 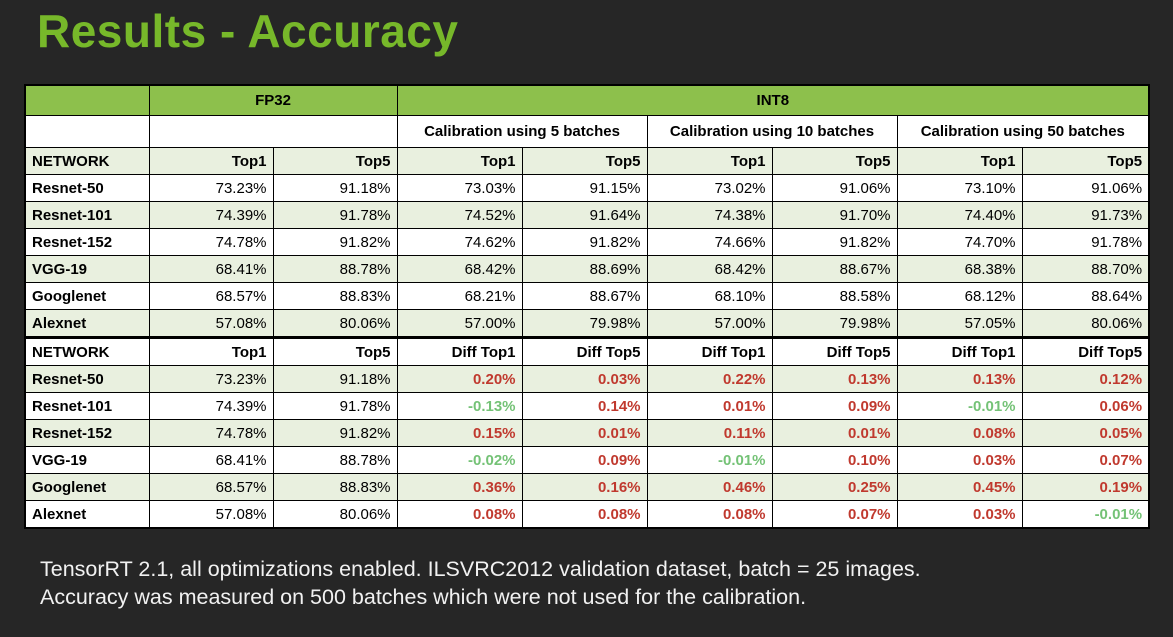 I want to click on diff-value-cell: 0.46%, so click(x=709, y=487).